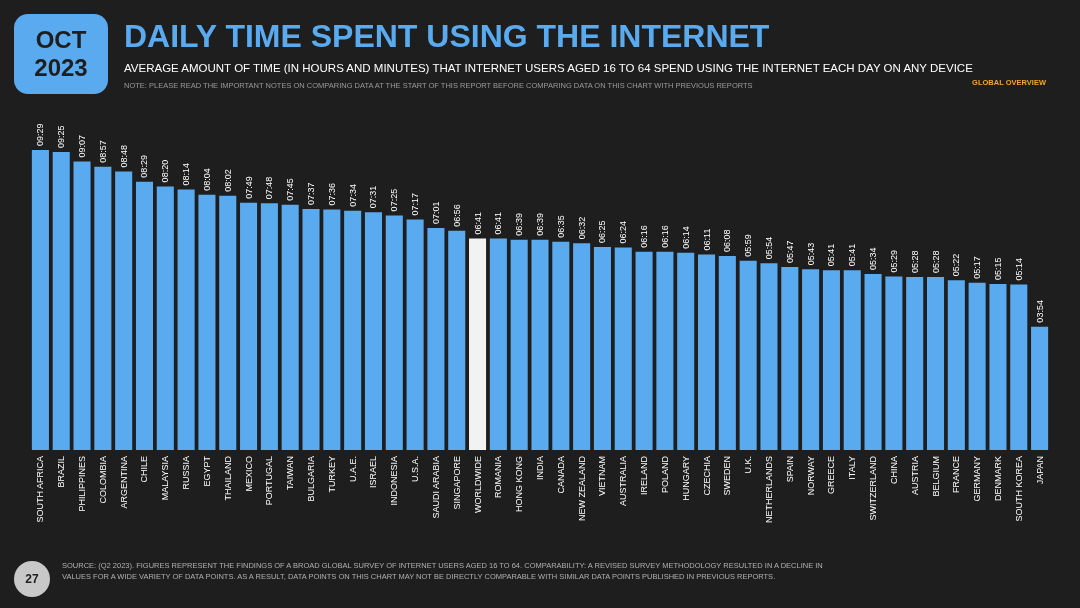  What do you see at coordinates (206, 471) in the screenshot?
I see `x-tick-label: EGYPT` at bounding box center [206, 471].